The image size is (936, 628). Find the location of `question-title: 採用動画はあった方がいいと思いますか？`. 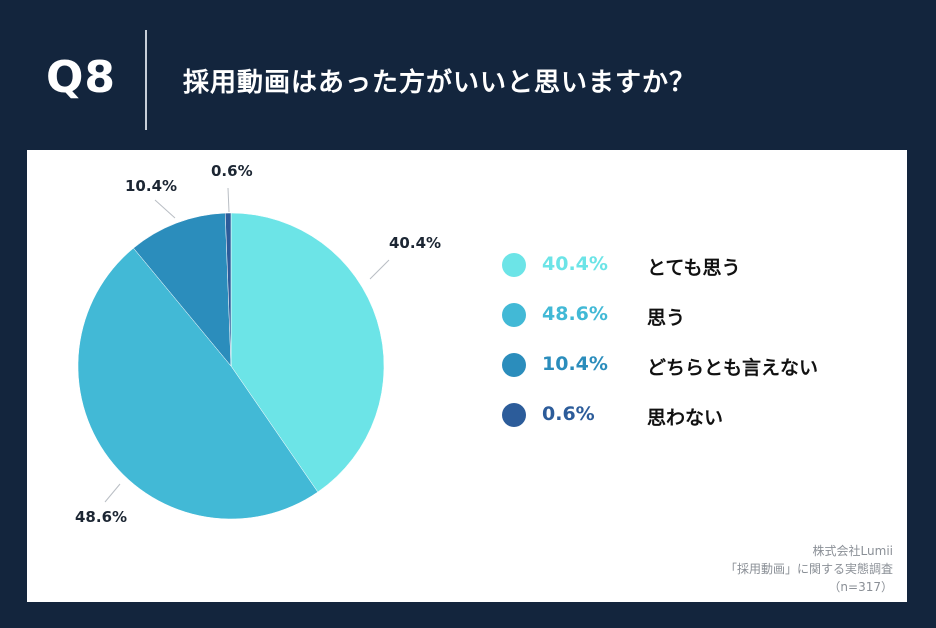

question-title: 採用動画はあった方がいいと思いますか？ is located at coordinates (440, 83).